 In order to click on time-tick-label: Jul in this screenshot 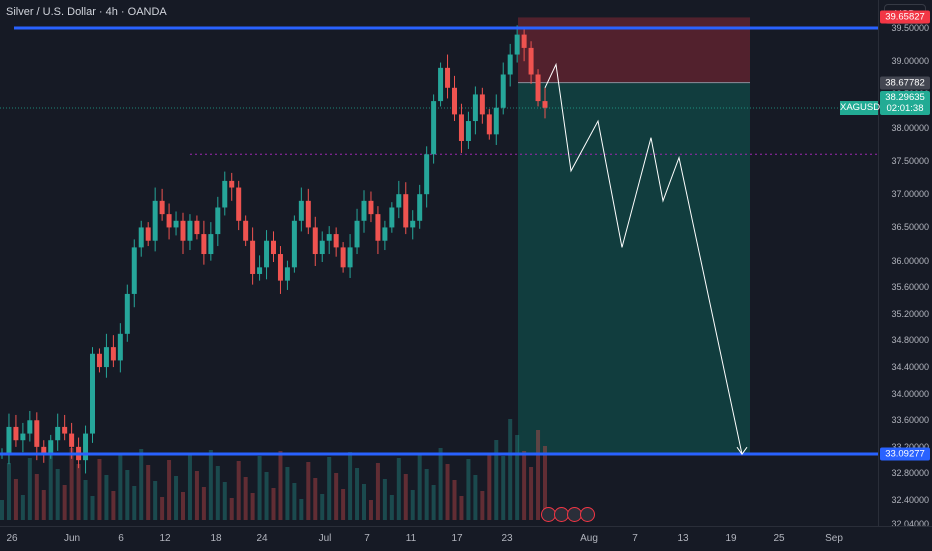, I will do `click(325, 538)`.